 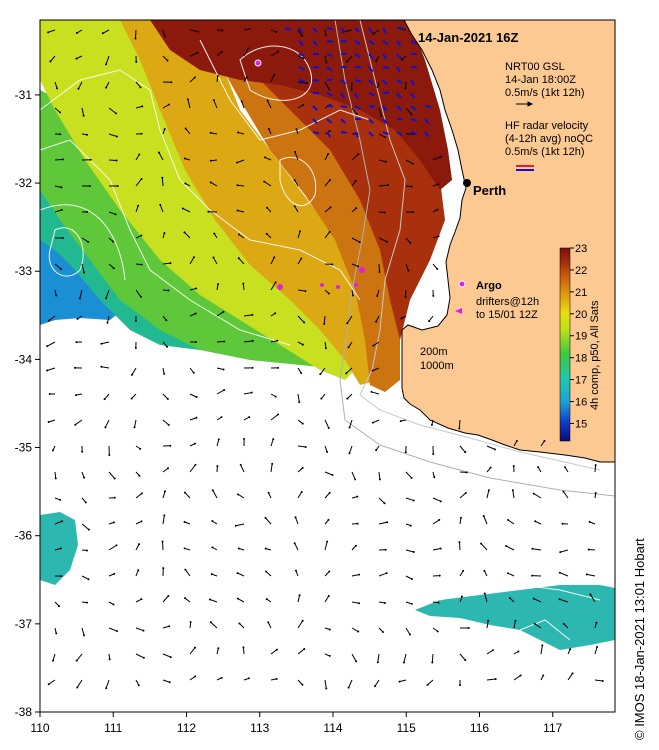 I want to click on y-tick-label: -36, so click(x=24, y=536).